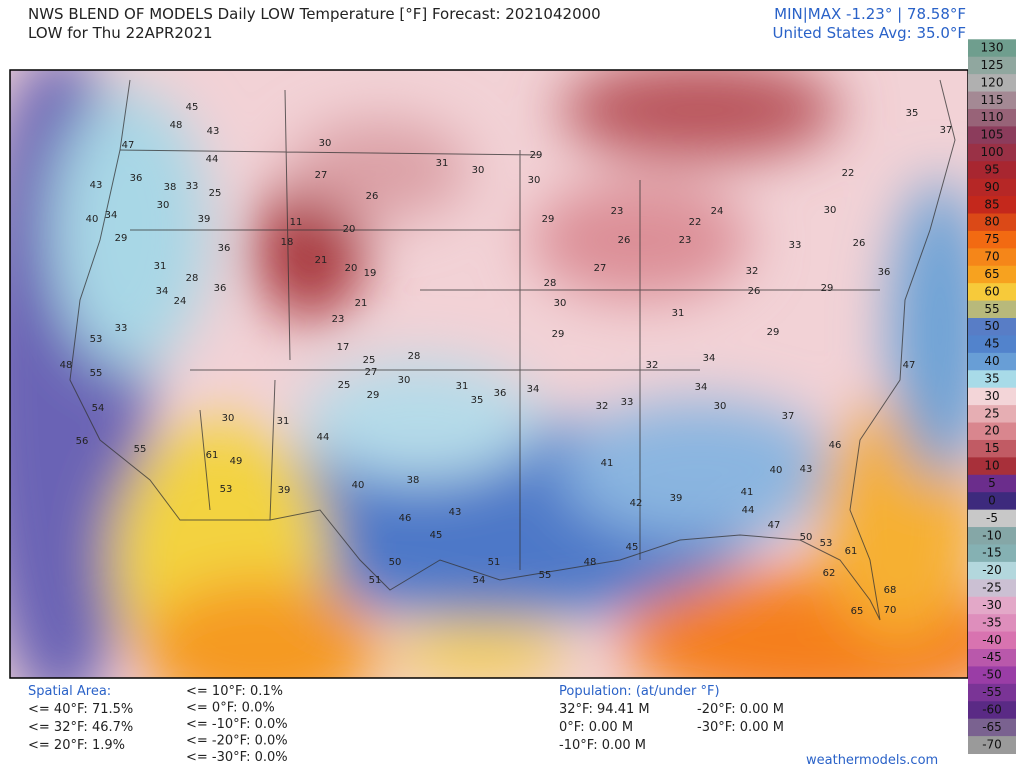 The image size is (1024, 768). I want to click on station-value: 33, so click(627, 402).